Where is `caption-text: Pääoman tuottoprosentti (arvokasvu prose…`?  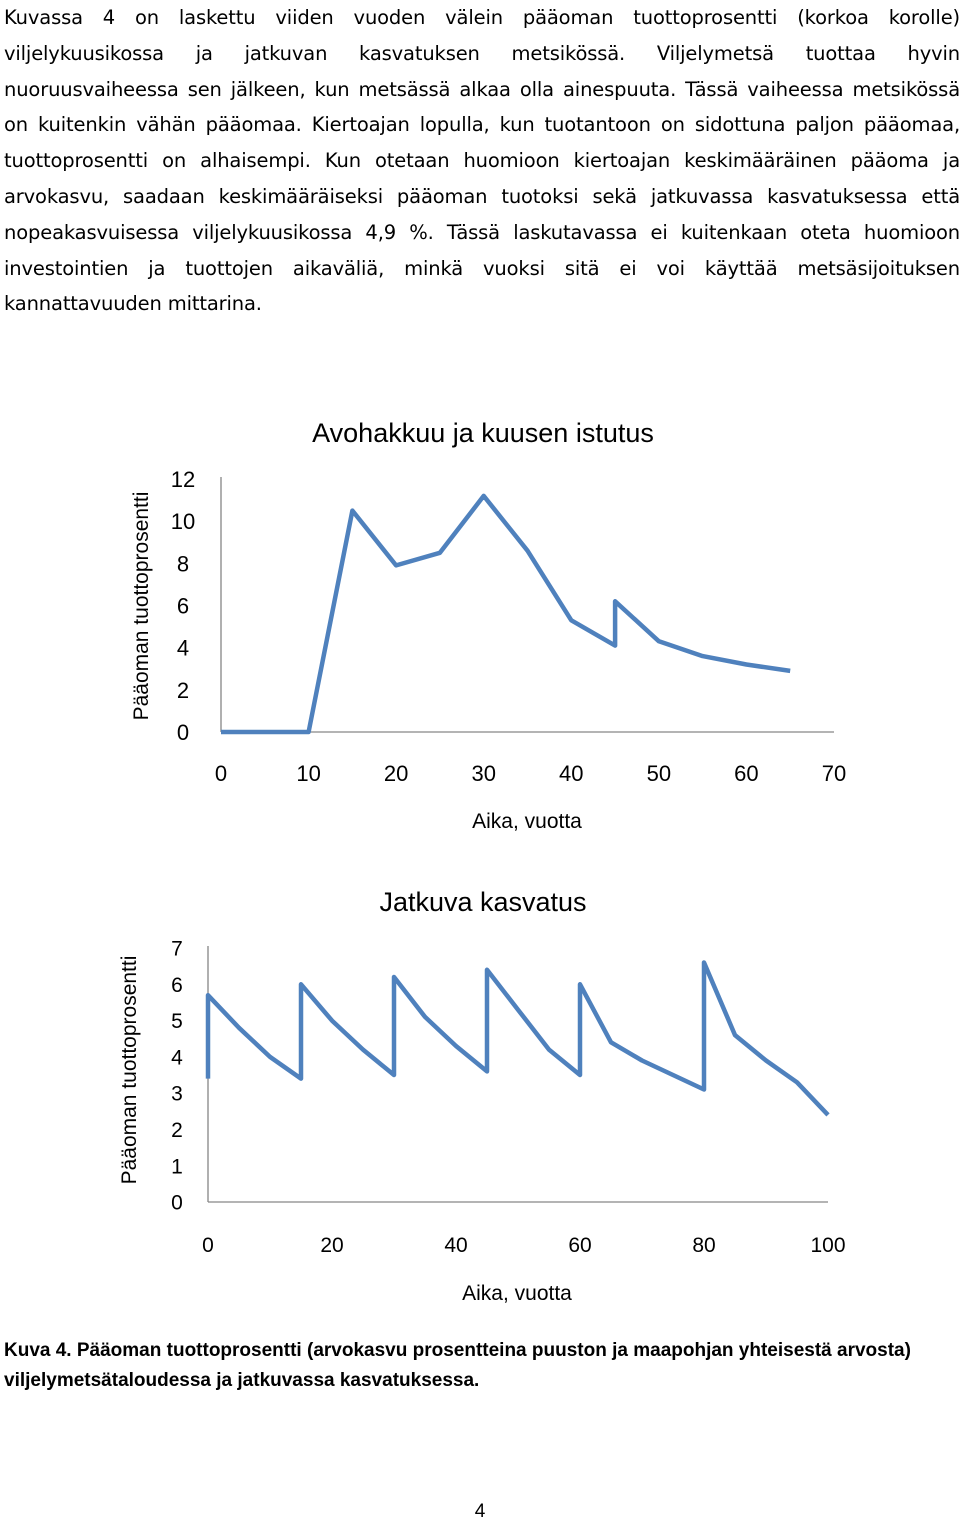 caption-text: Pääoman tuottoprosentti (arvokasvu prose… is located at coordinates (457, 1365).